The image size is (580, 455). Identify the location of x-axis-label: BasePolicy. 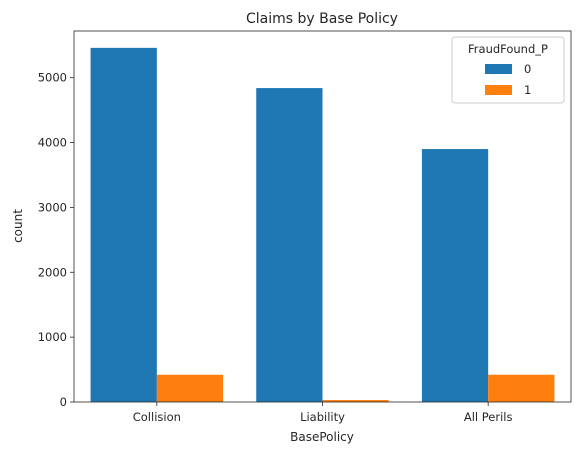
(322, 437).